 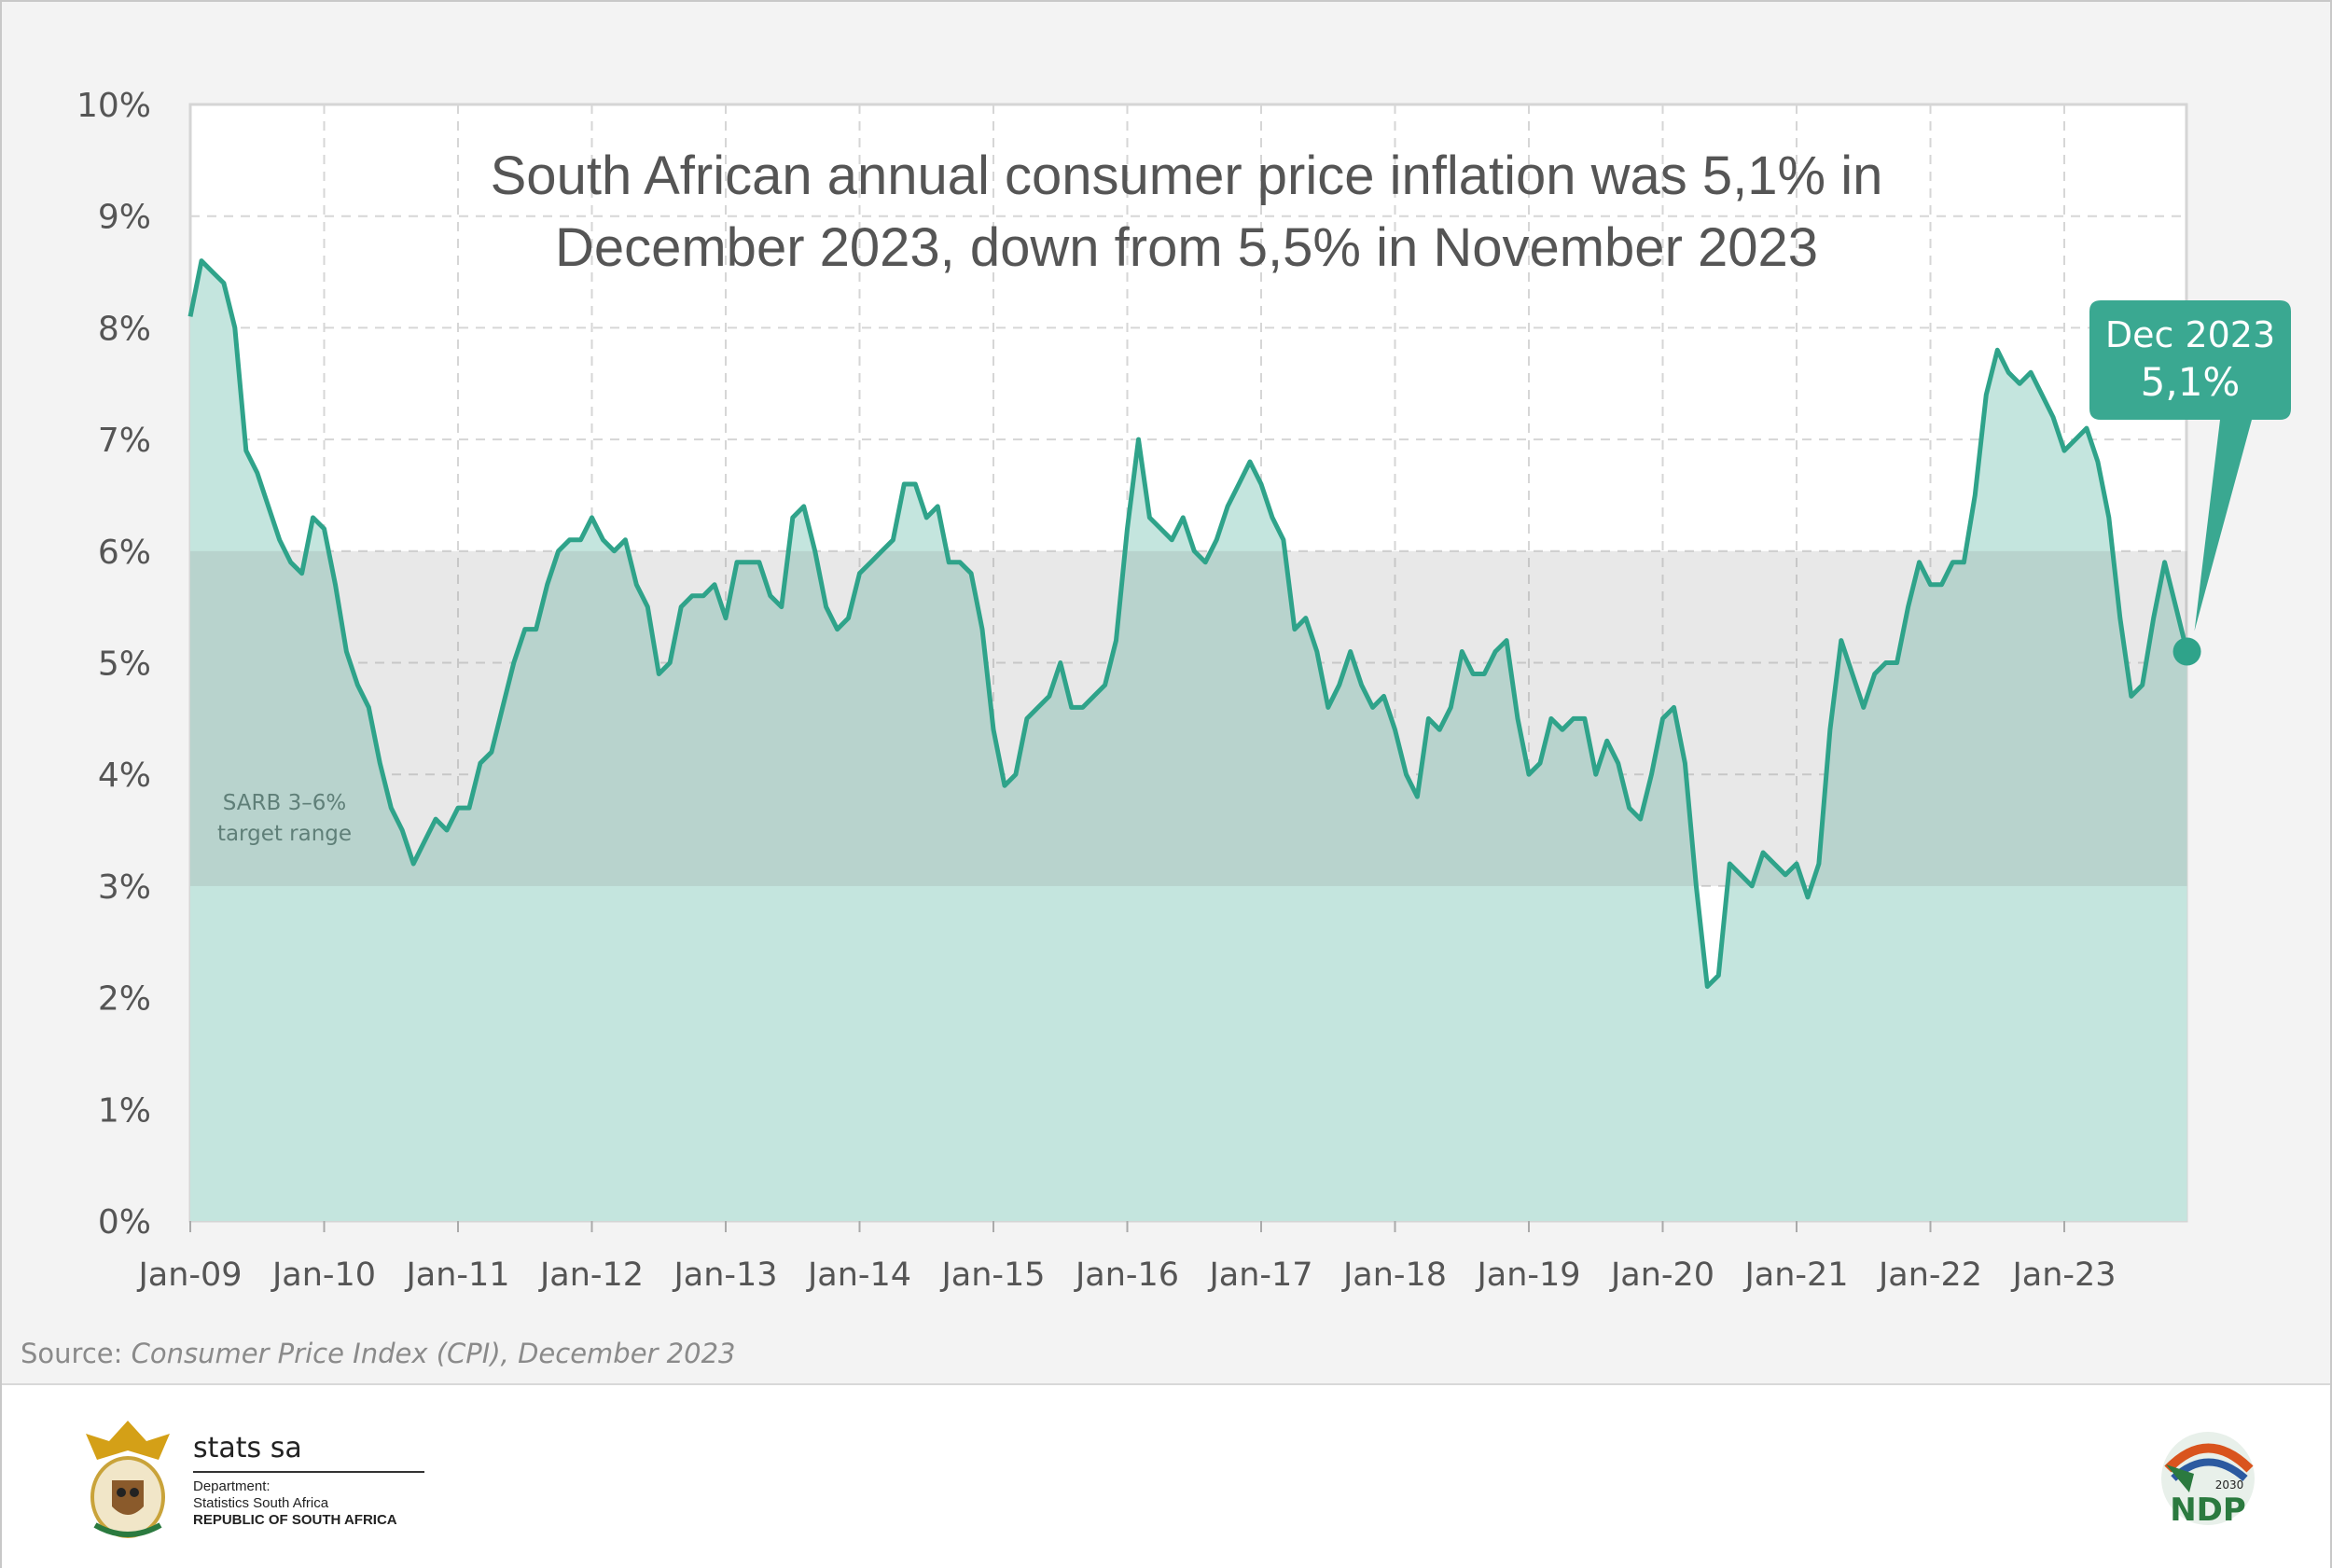 What do you see at coordinates (124, 1110) in the screenshot?
I see `y-tick-label: 1%` at bounding box center [124, 1110].